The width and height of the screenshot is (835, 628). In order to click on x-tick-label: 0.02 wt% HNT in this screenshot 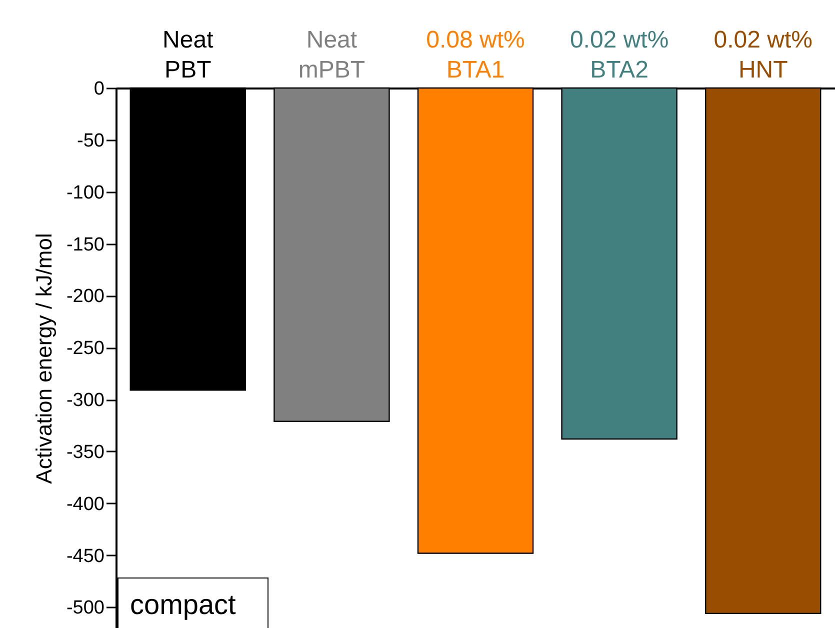, I will do `click(763, 55)`.